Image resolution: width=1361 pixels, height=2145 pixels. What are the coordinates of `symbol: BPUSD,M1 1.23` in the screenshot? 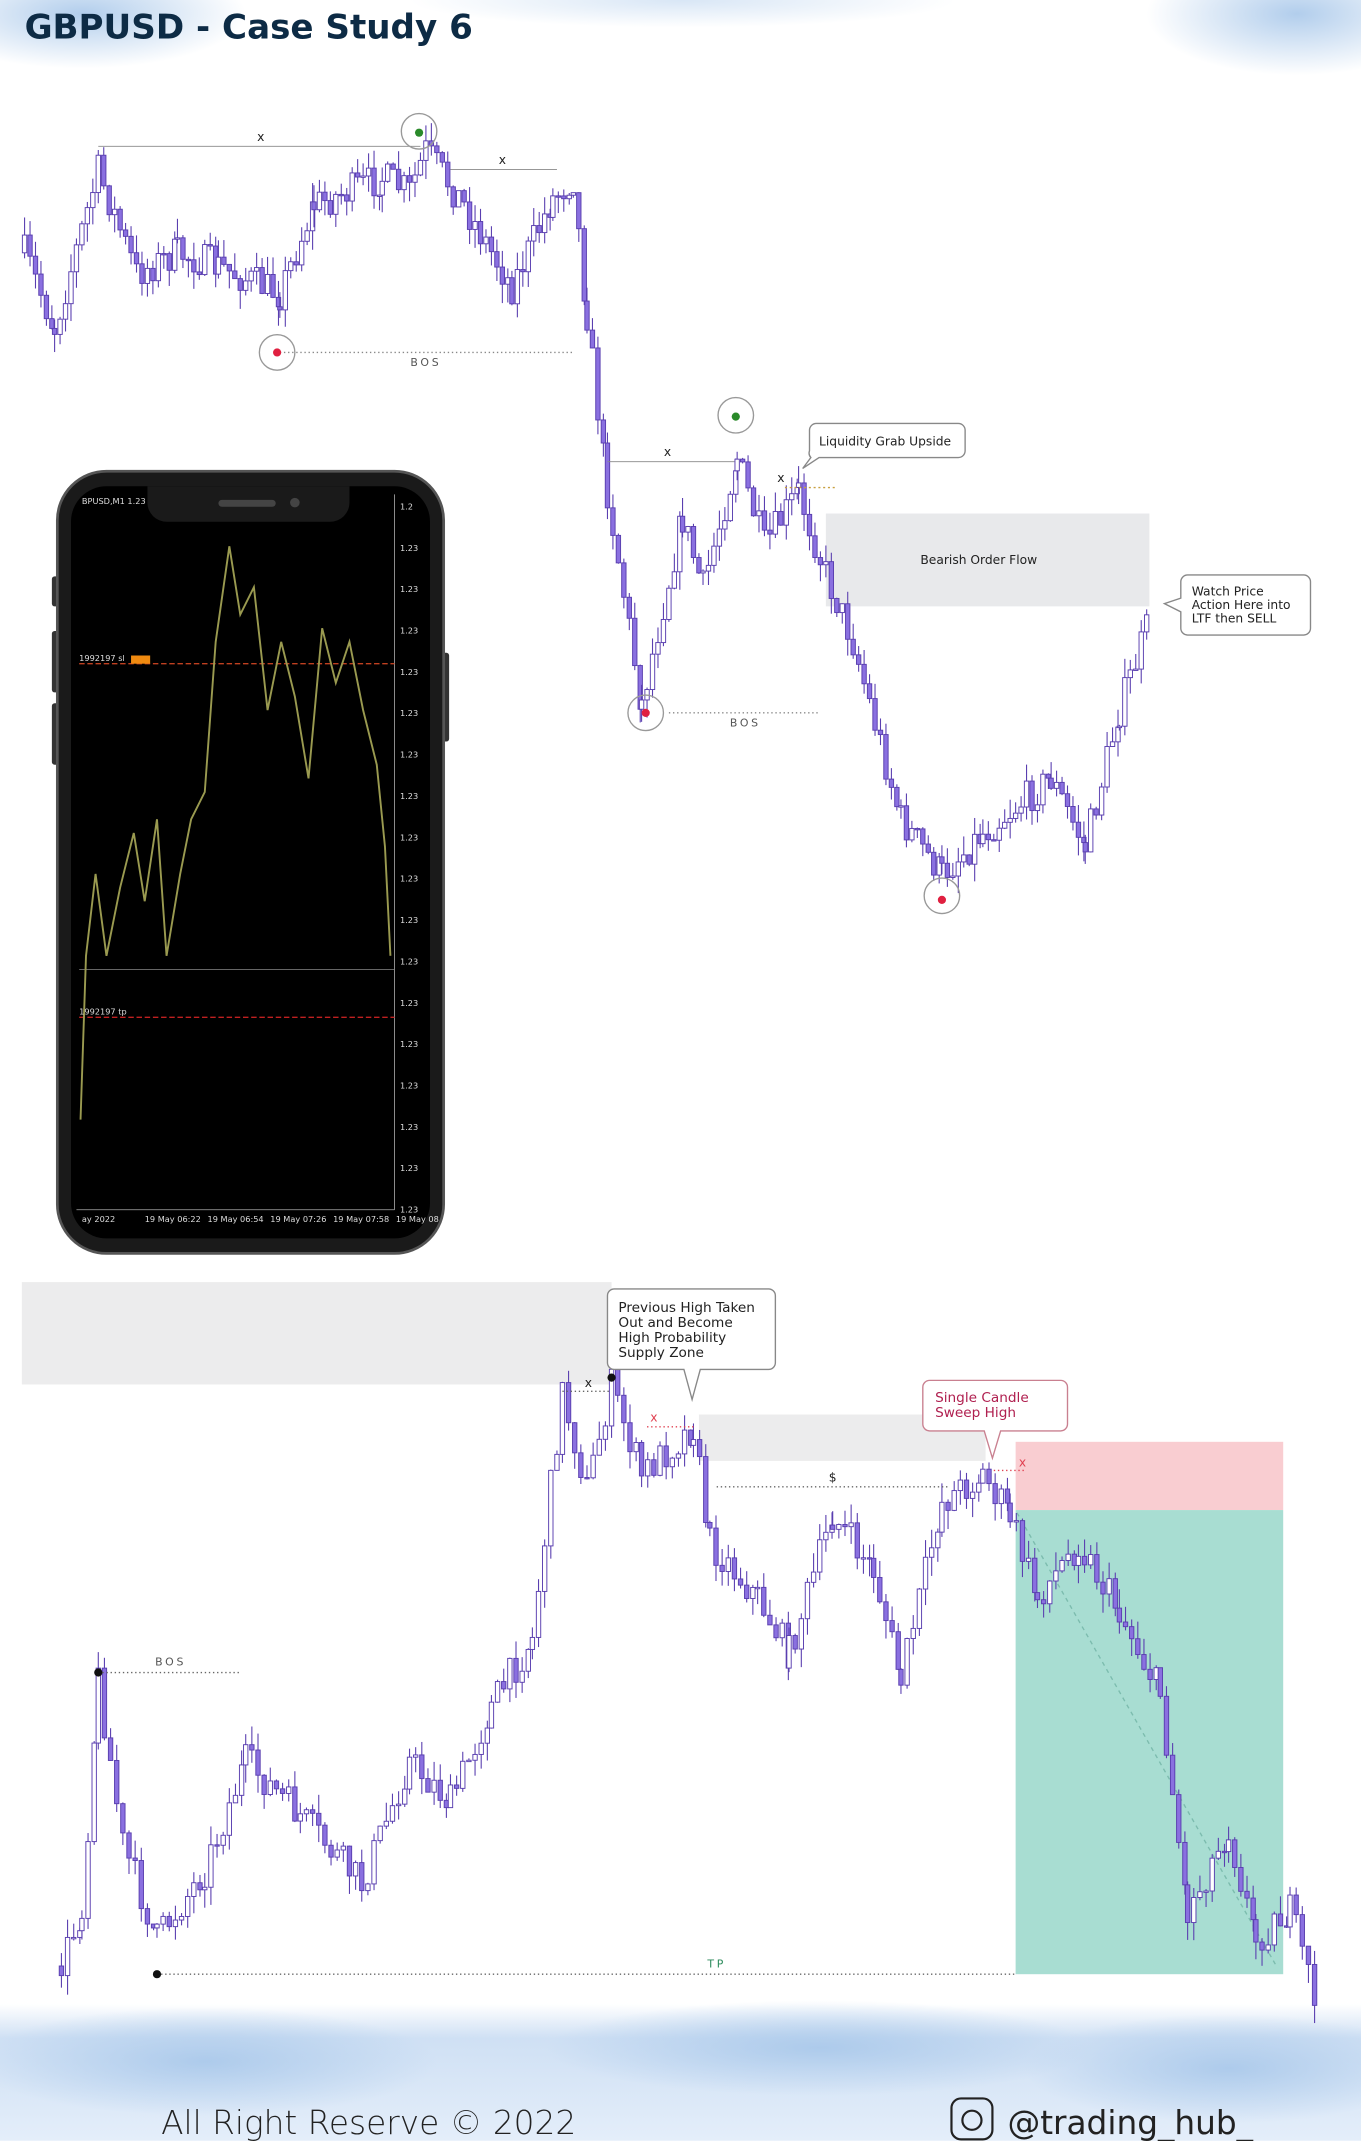 It's located at (114, 501).